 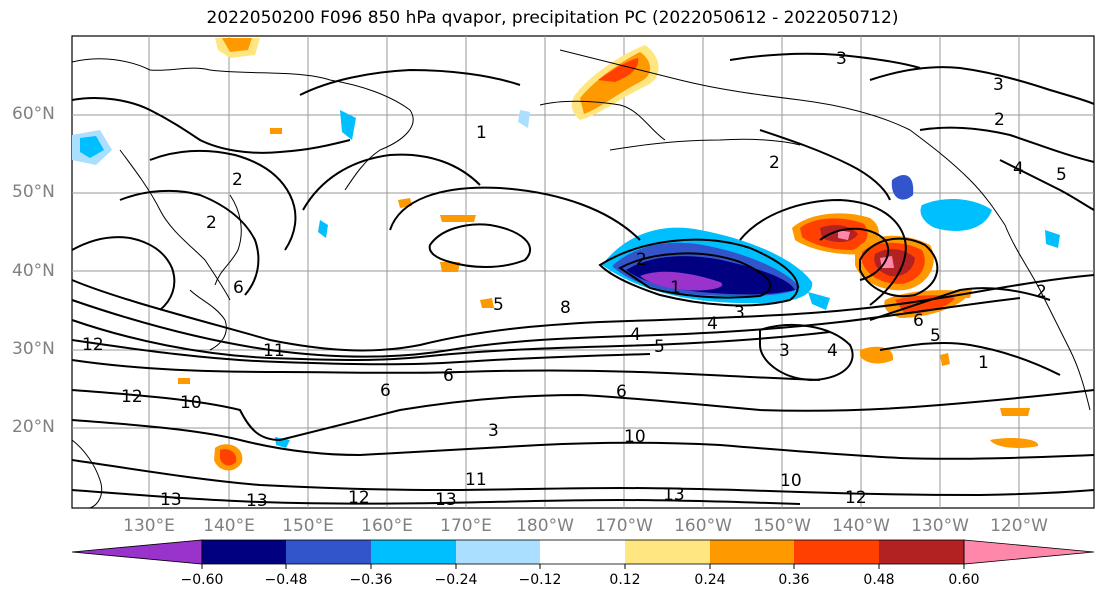 I want to click on colorbar-tick-label: −0.60, so click(x=202, y=580).